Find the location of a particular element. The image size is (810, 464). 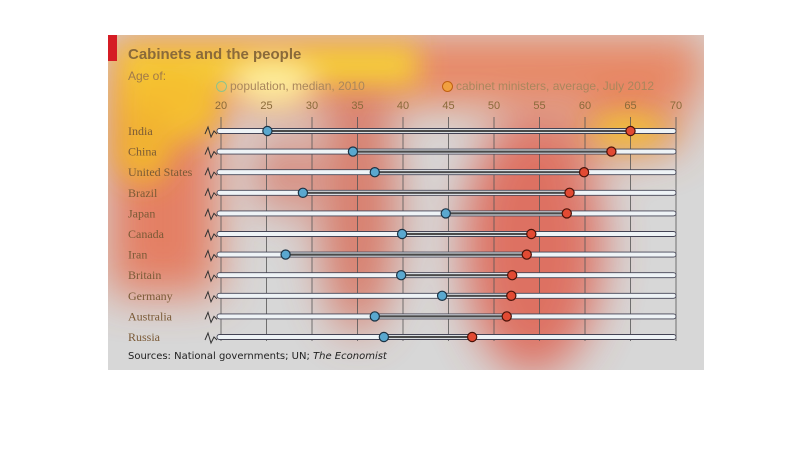

axis-break-britain is located at coordinates (211, 276).